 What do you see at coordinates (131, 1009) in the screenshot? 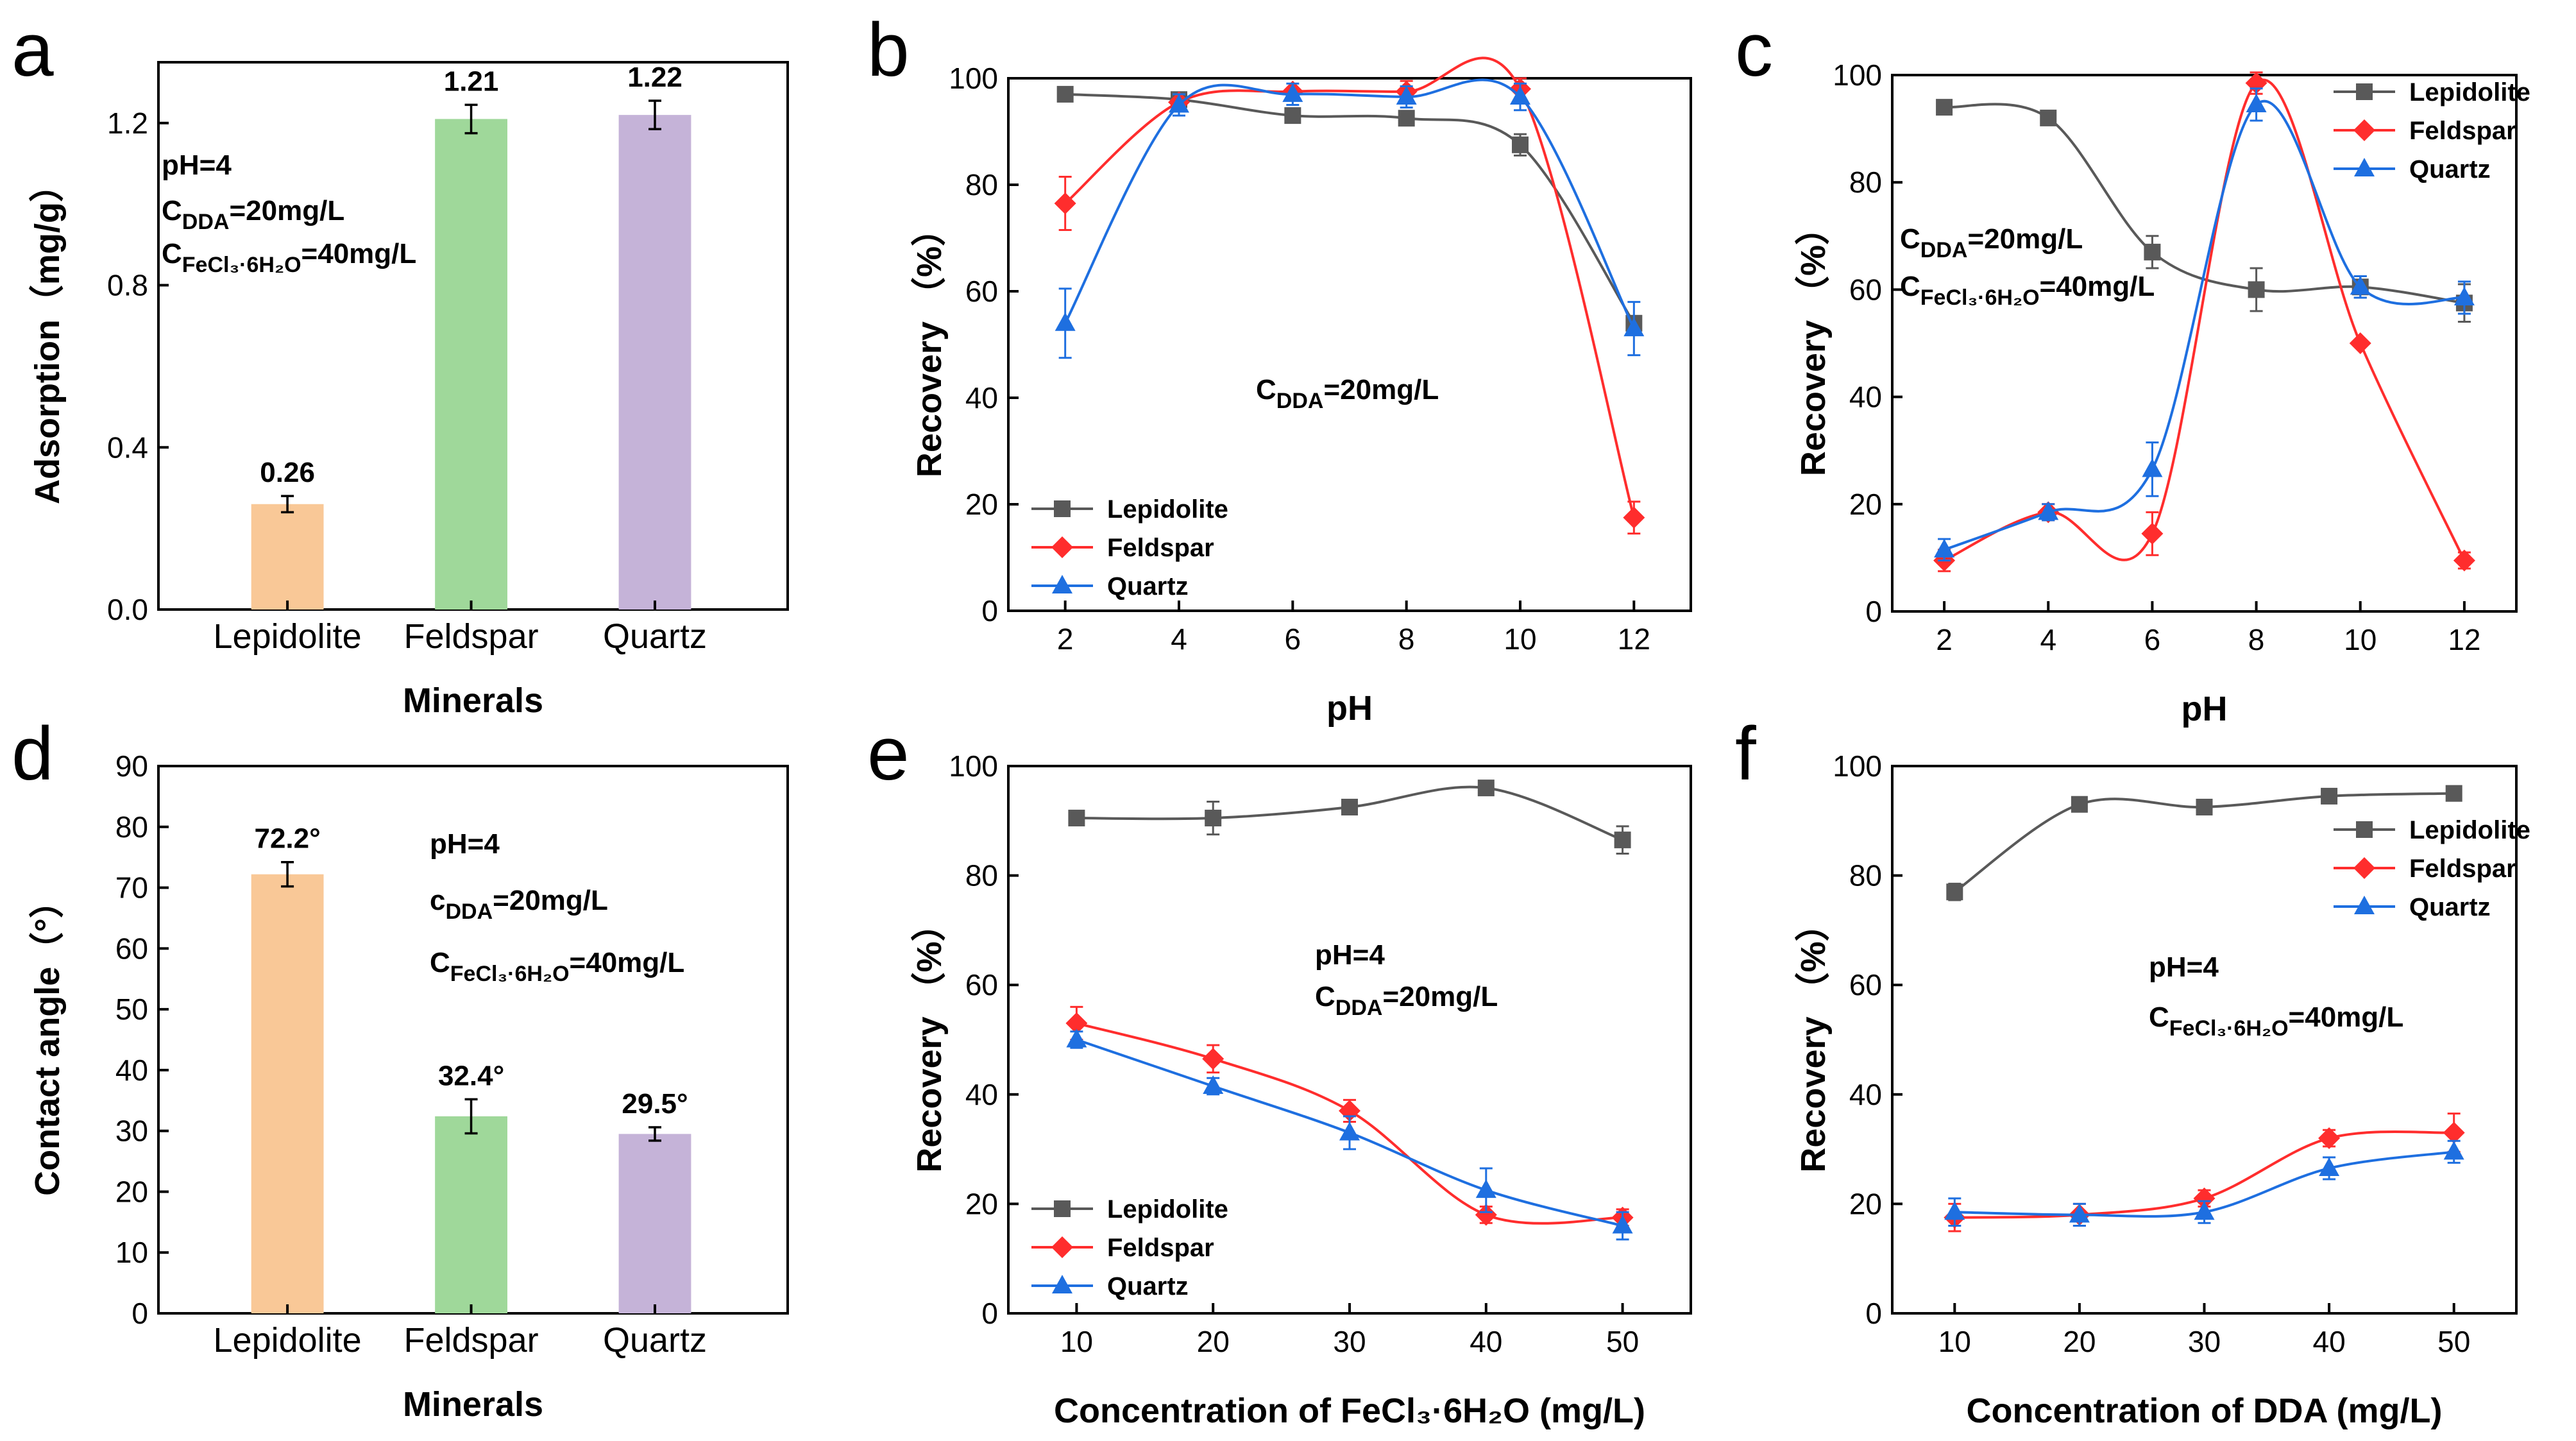
I see `y-tick-label: 50` at bounding box center [131, 1009].